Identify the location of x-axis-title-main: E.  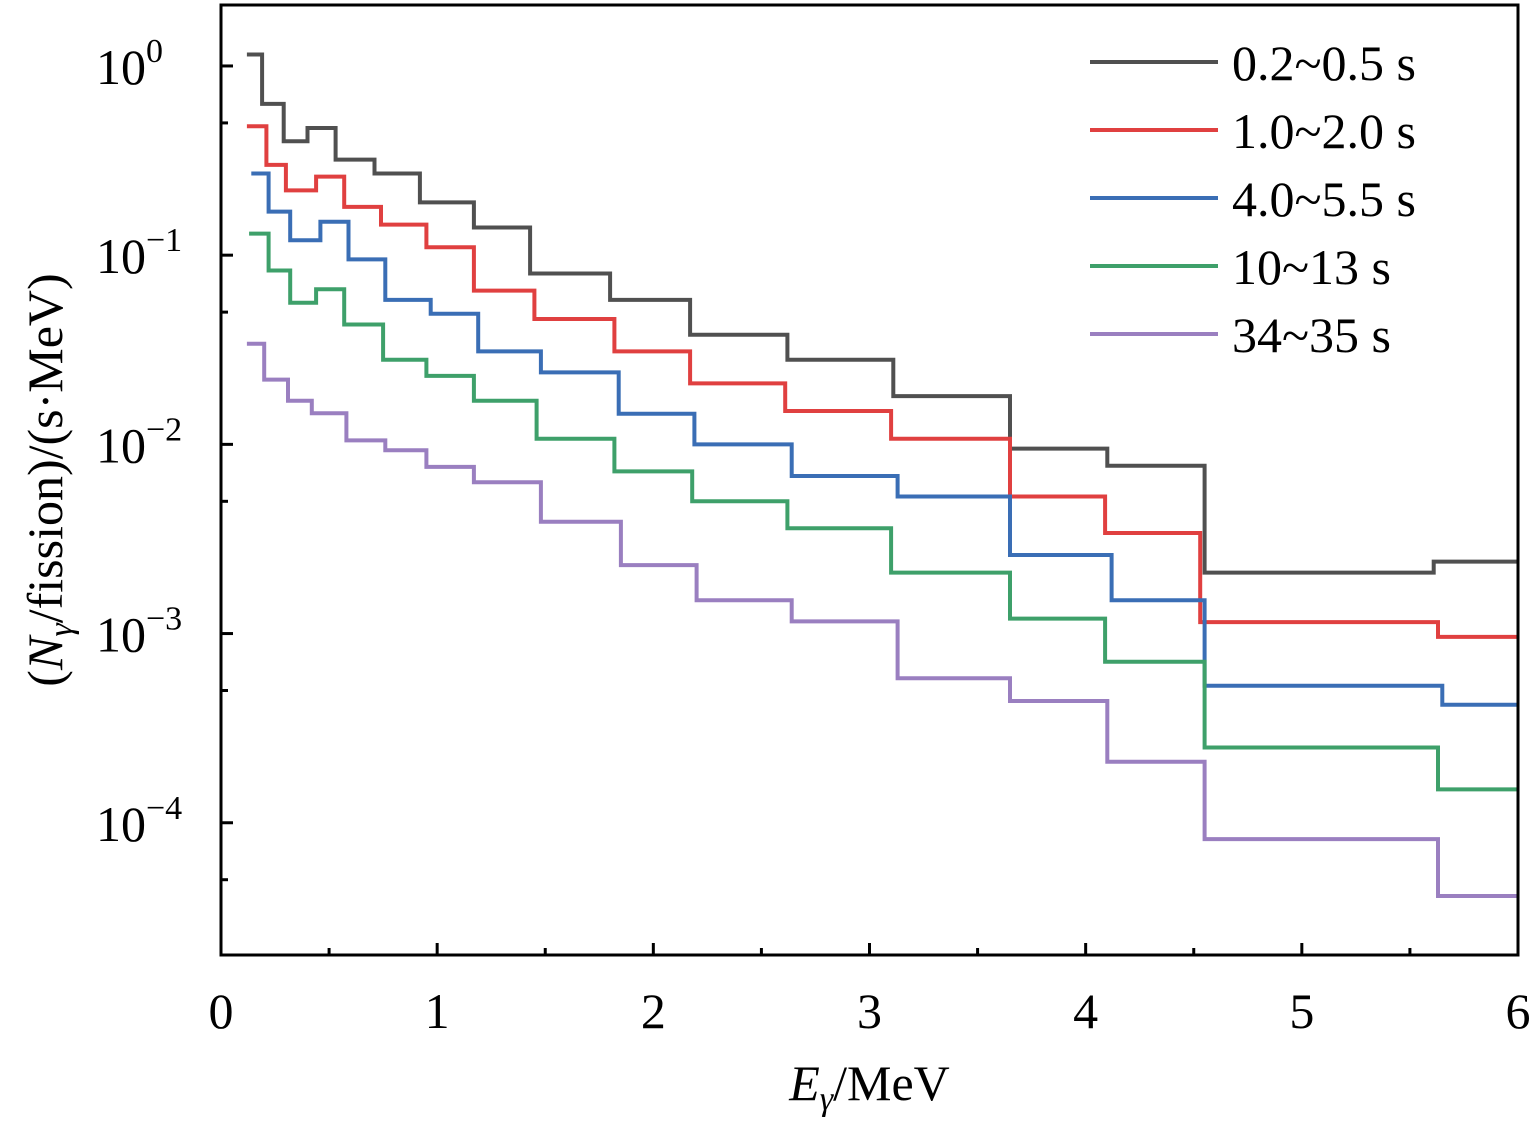
(804, 1083).